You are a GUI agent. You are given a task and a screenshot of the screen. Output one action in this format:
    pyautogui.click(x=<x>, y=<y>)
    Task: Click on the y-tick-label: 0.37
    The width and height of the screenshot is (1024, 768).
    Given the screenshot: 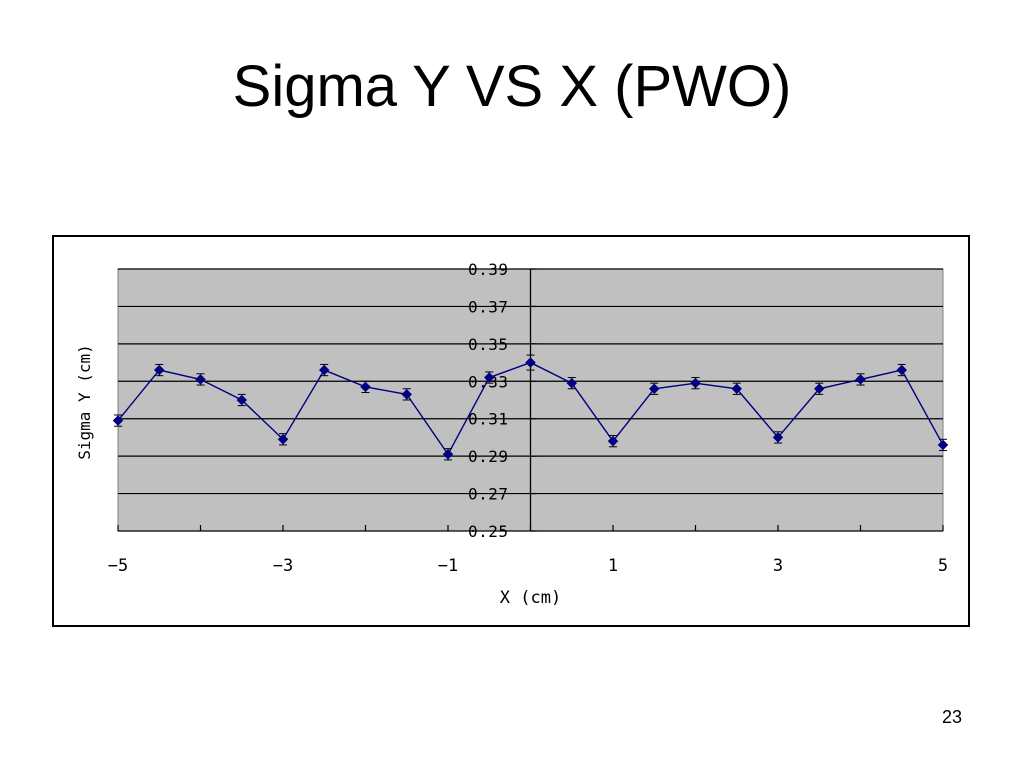 What is the action you would take?
    pyautogui.click(x=488, y=306)
    